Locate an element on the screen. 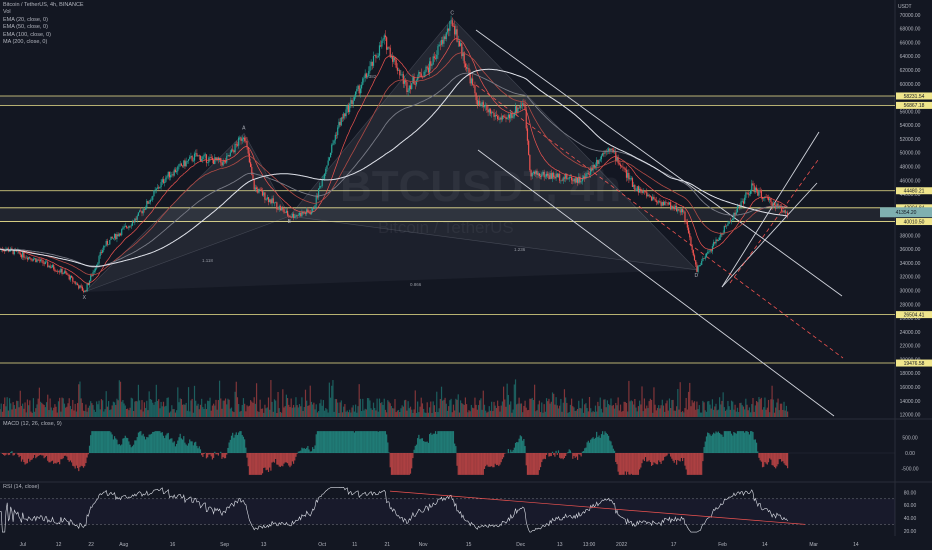 The height and width of the screenshot is (550, 932). indicator-ema50: EMA (50, close, 0) is located at coordinates (25, 27).